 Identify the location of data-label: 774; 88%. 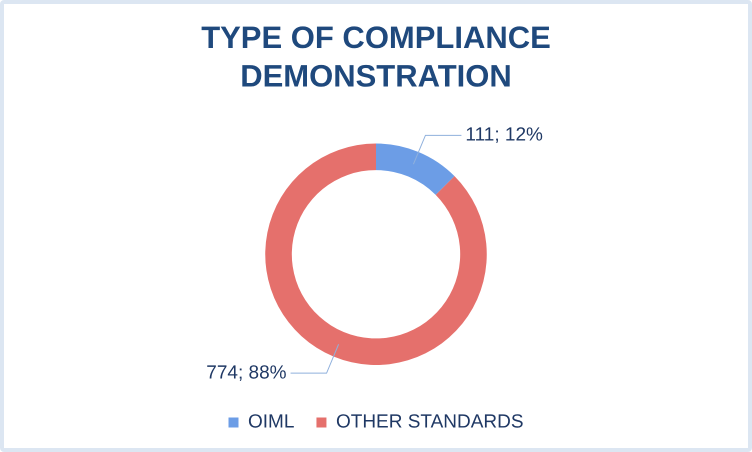
(246, 373).